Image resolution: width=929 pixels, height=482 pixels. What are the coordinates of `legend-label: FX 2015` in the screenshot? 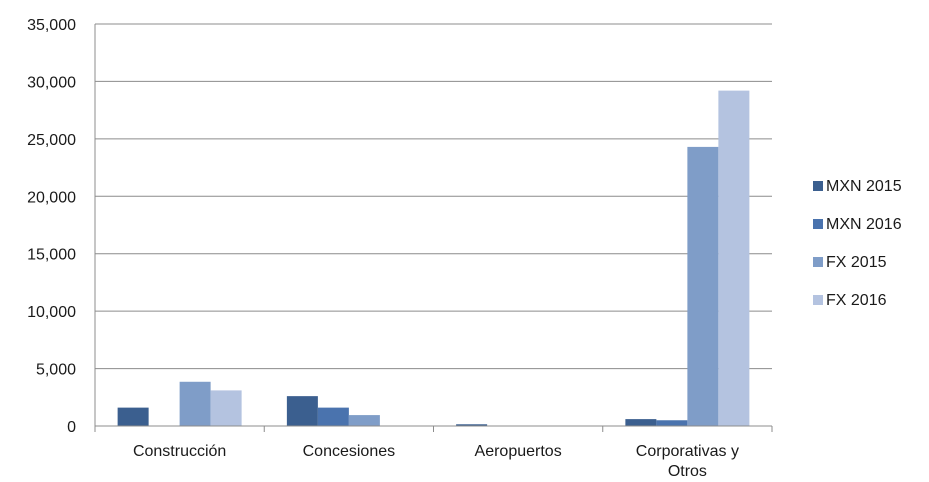 It's located at (856, 262).